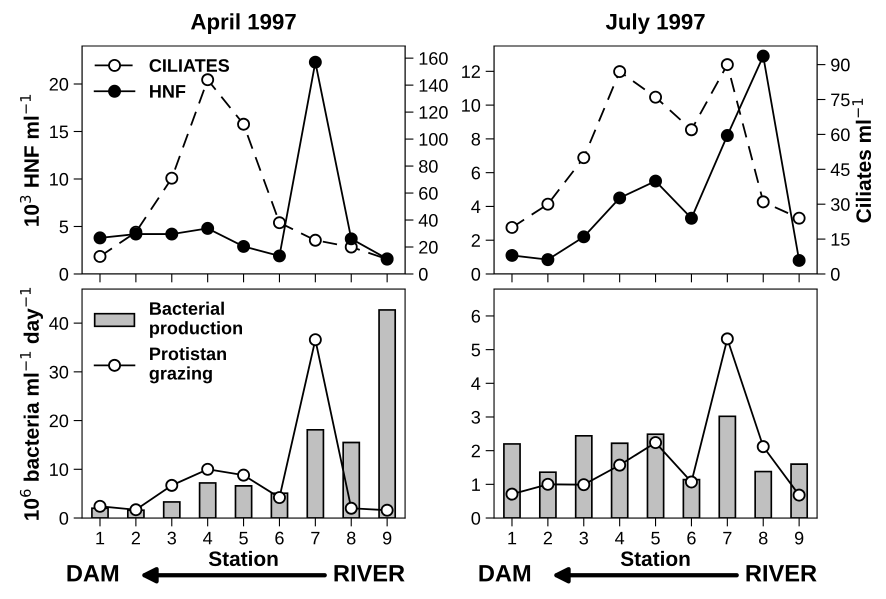 The image size is (886, 599). What do you see at coordinates (29, 160) in the screenshot?
I see `y-axis-title: 10$^{3}$ HNF ml$^{−1}$` at bounding box center [29, 160].